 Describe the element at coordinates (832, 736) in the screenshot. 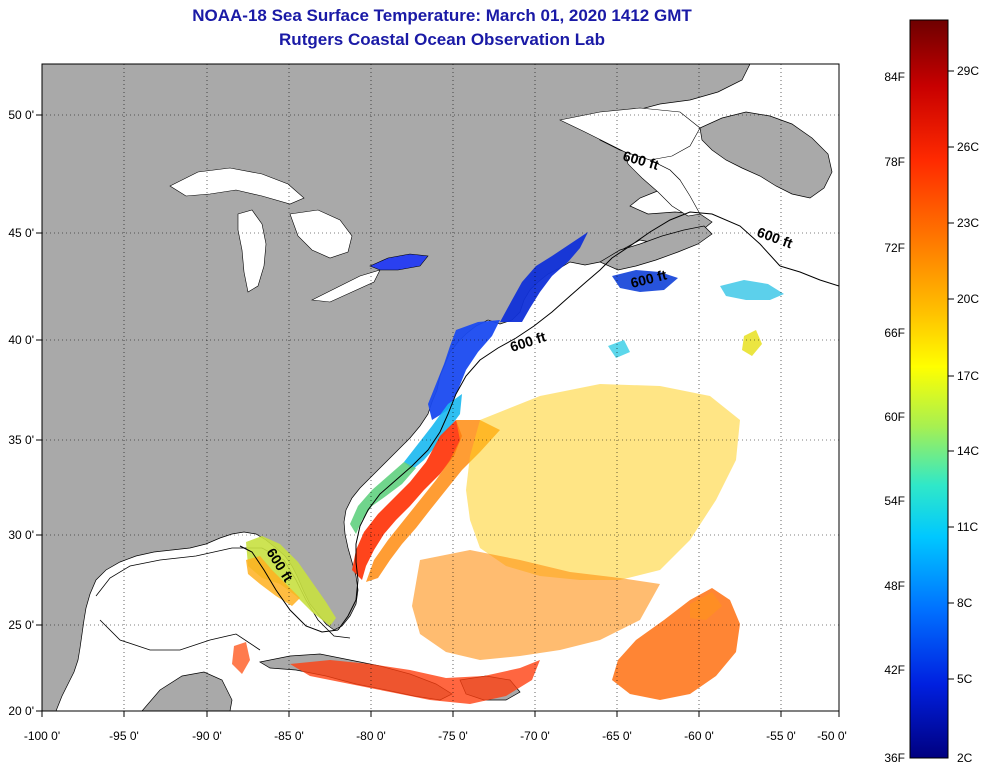

I see `lon-label: -50 0'` at that location.